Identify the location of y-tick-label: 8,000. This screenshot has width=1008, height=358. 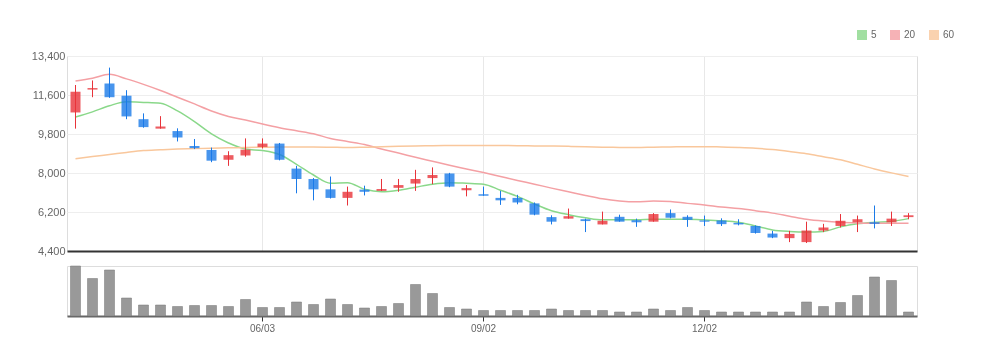
(51, 172).